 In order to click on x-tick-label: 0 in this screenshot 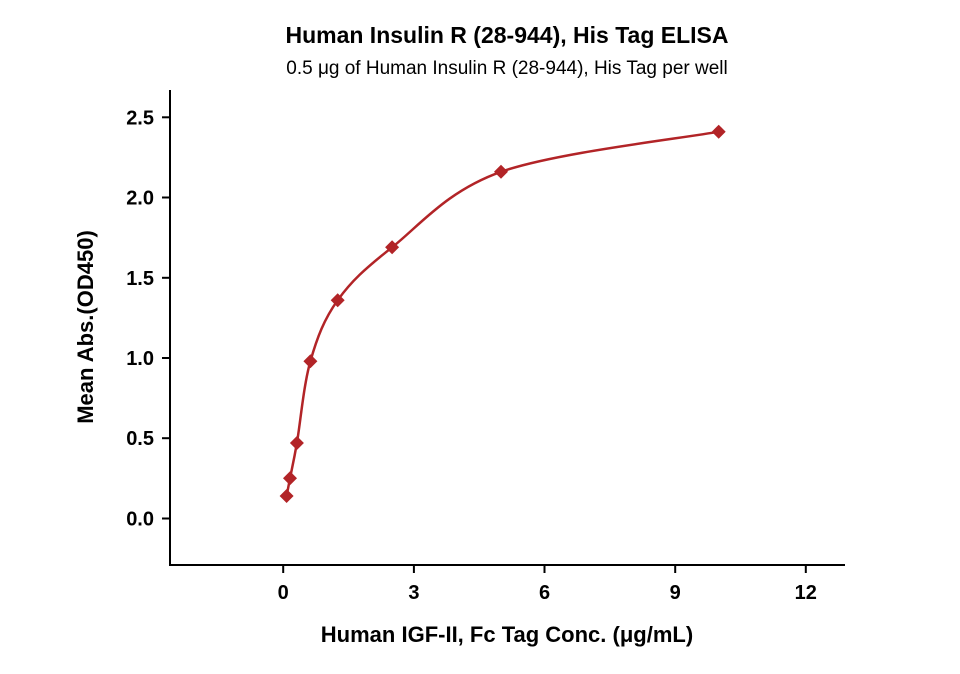, I will do `click(283, 593)`.